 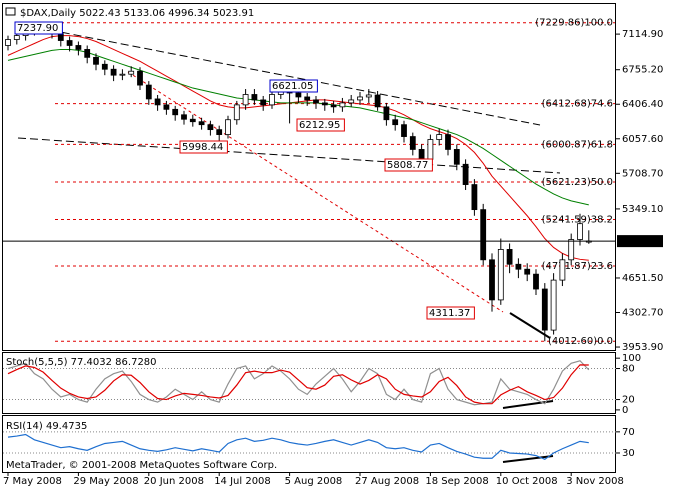 What do you see at coordinates (174, 481) in the screenshot?
I see `x-tick-label: 20 Jun 2008` at bounding box center [174, 481].